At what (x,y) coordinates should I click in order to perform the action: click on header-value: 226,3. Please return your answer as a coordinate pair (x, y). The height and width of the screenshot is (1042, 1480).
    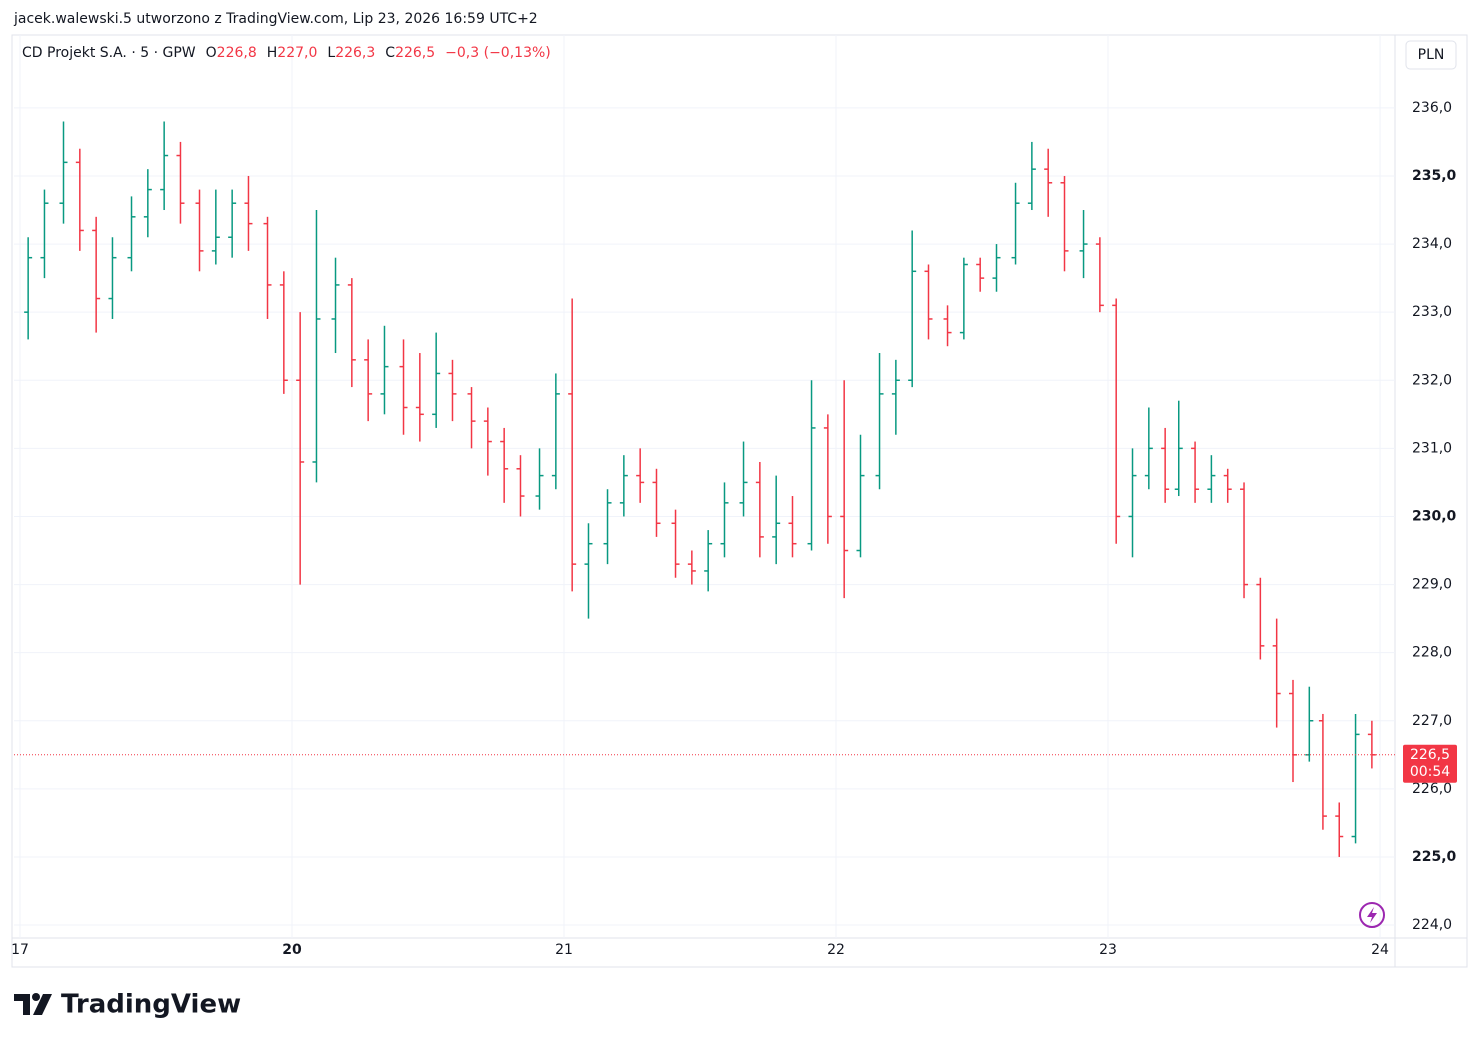
    Looking at the image, I should click on (355, 53).